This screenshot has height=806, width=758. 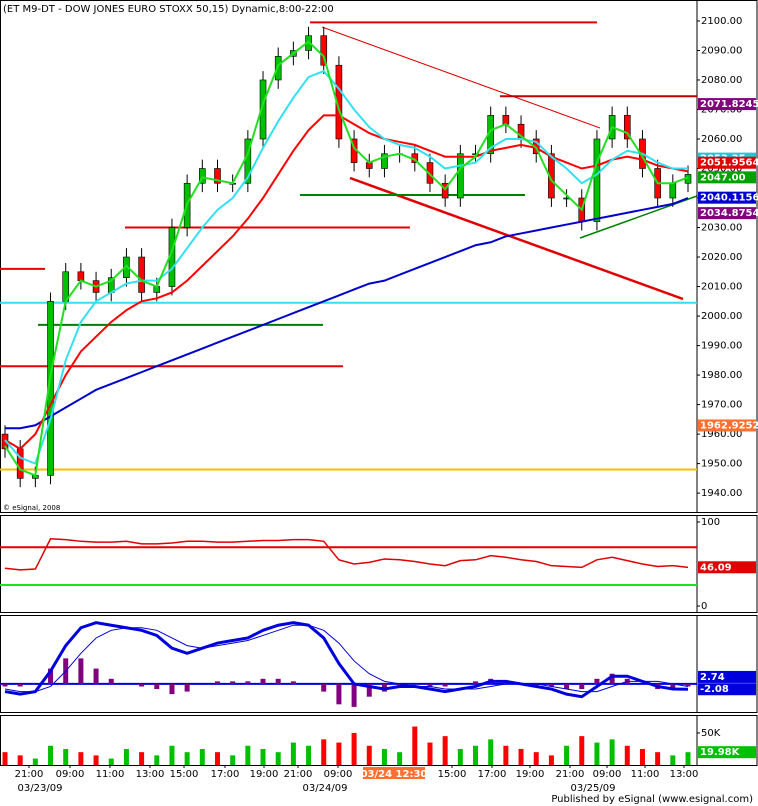 I want to click on y-tick-label: 2030.00, so click(x=721, y=228).